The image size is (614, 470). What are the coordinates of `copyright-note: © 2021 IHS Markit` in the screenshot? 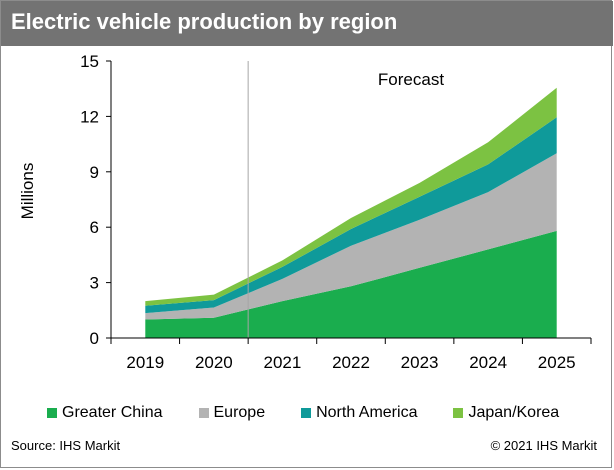 It's located at (543, 445).